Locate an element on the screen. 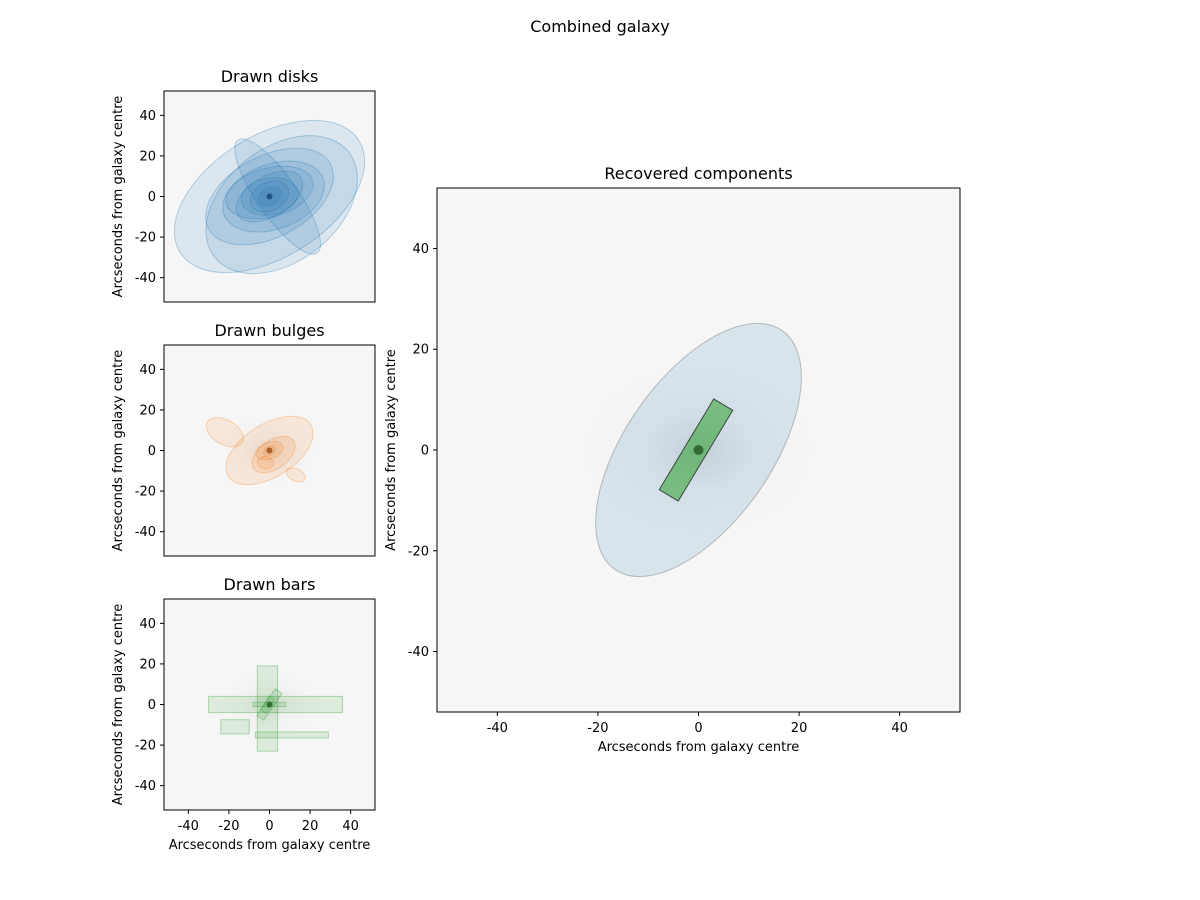  disks-ytick-label-1: 20 is located at coordinates (147, 156).